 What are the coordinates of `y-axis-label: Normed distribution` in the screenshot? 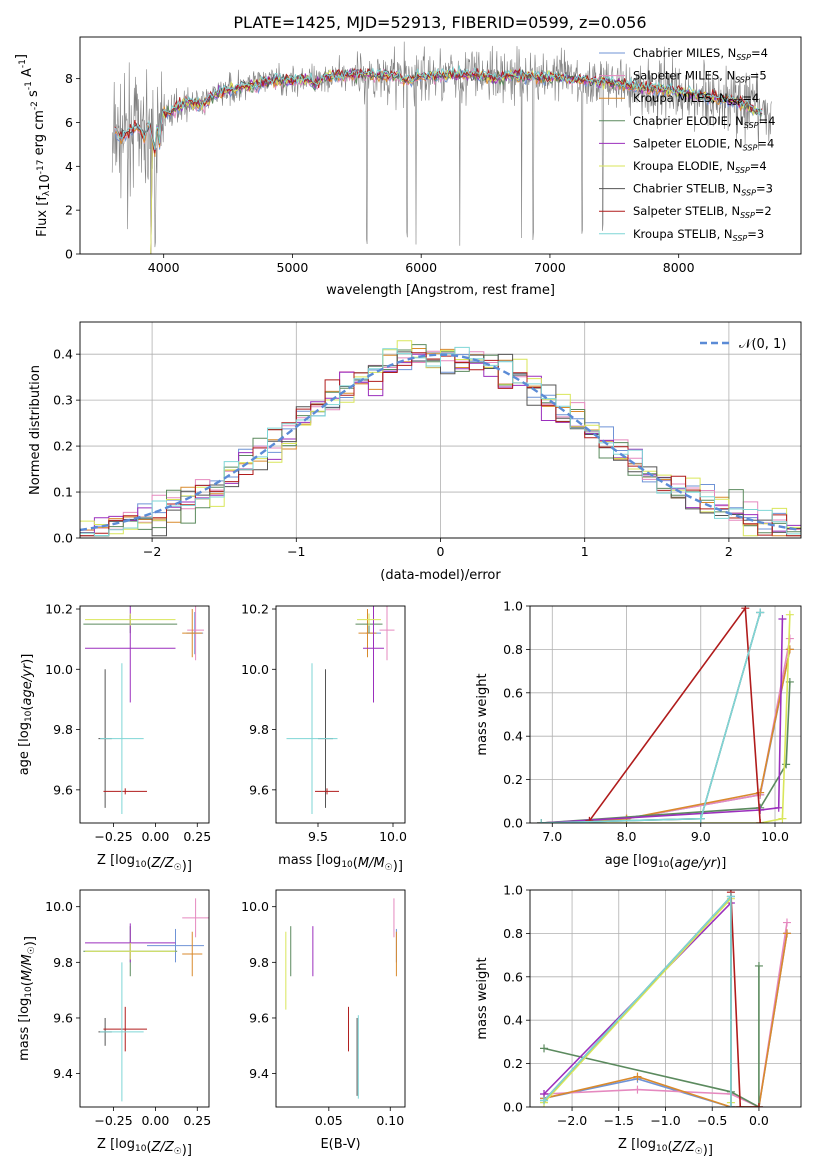 It's located at (35, 430).